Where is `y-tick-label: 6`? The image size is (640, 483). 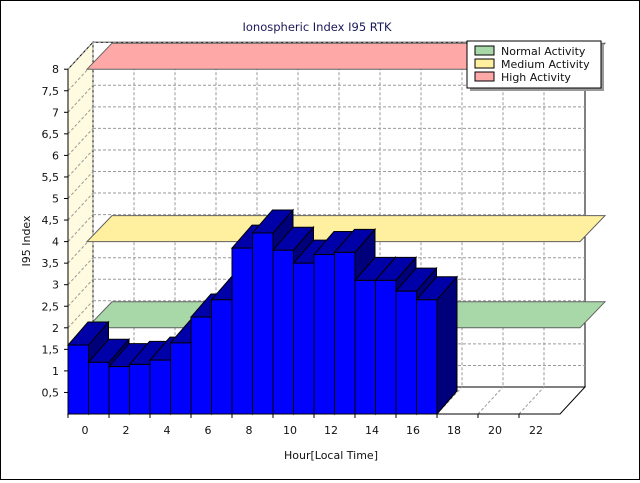
y-tick-label: 6 is located at coordinates (55, 155).